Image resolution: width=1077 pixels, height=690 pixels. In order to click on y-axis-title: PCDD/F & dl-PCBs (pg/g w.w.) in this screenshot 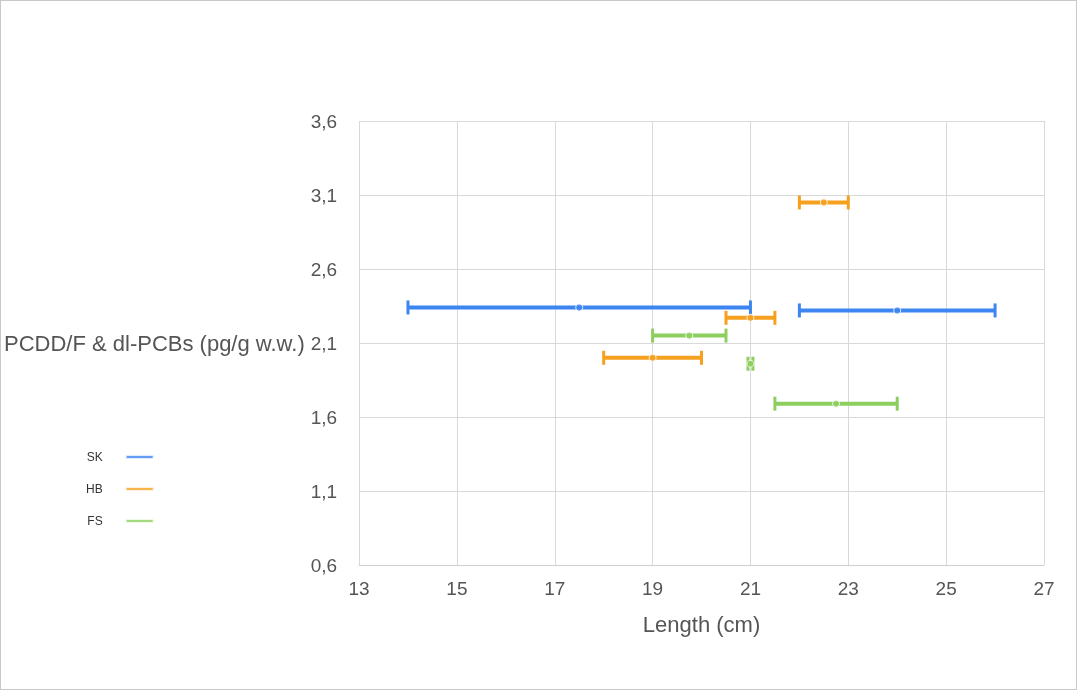, I will do `click(154, 343)`.